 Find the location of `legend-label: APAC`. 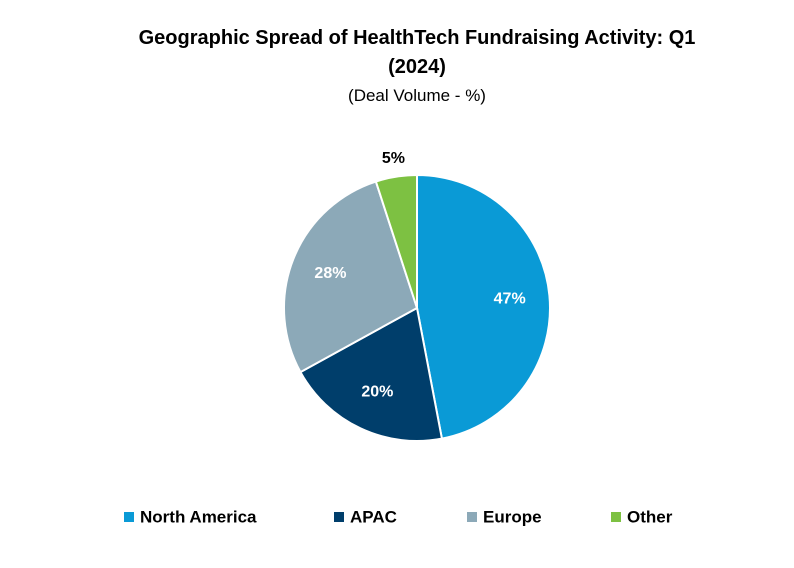

legend-label: APAC is located at coordinates (373, 516).